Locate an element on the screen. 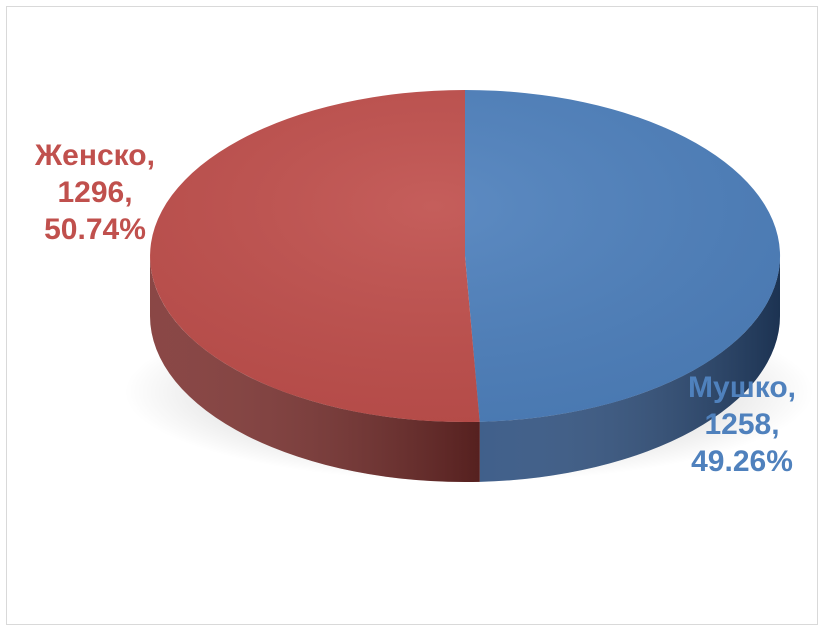 This screenshot has width=826, height=631. data-label-zhensko: Женско, 1296, 50.74% is located at coordinates (95, 192).